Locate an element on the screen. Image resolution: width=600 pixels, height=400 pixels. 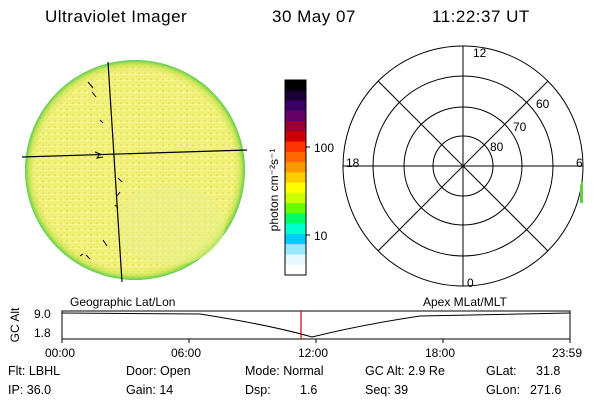
status-glon-value: 271.6 is located at coordinates (546, 390).